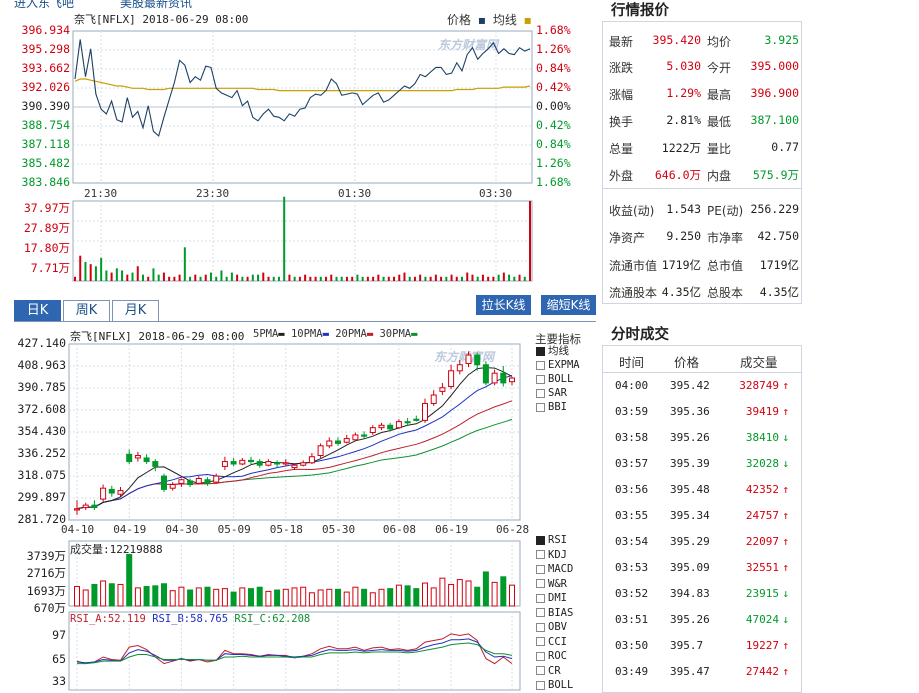 Image resolution: width=919 pixels, height=693 pixels. What do you see at coordinates (683, 209) in the screenshot?
I see `quote-value: 1.543` at bounding box center [683, 209].